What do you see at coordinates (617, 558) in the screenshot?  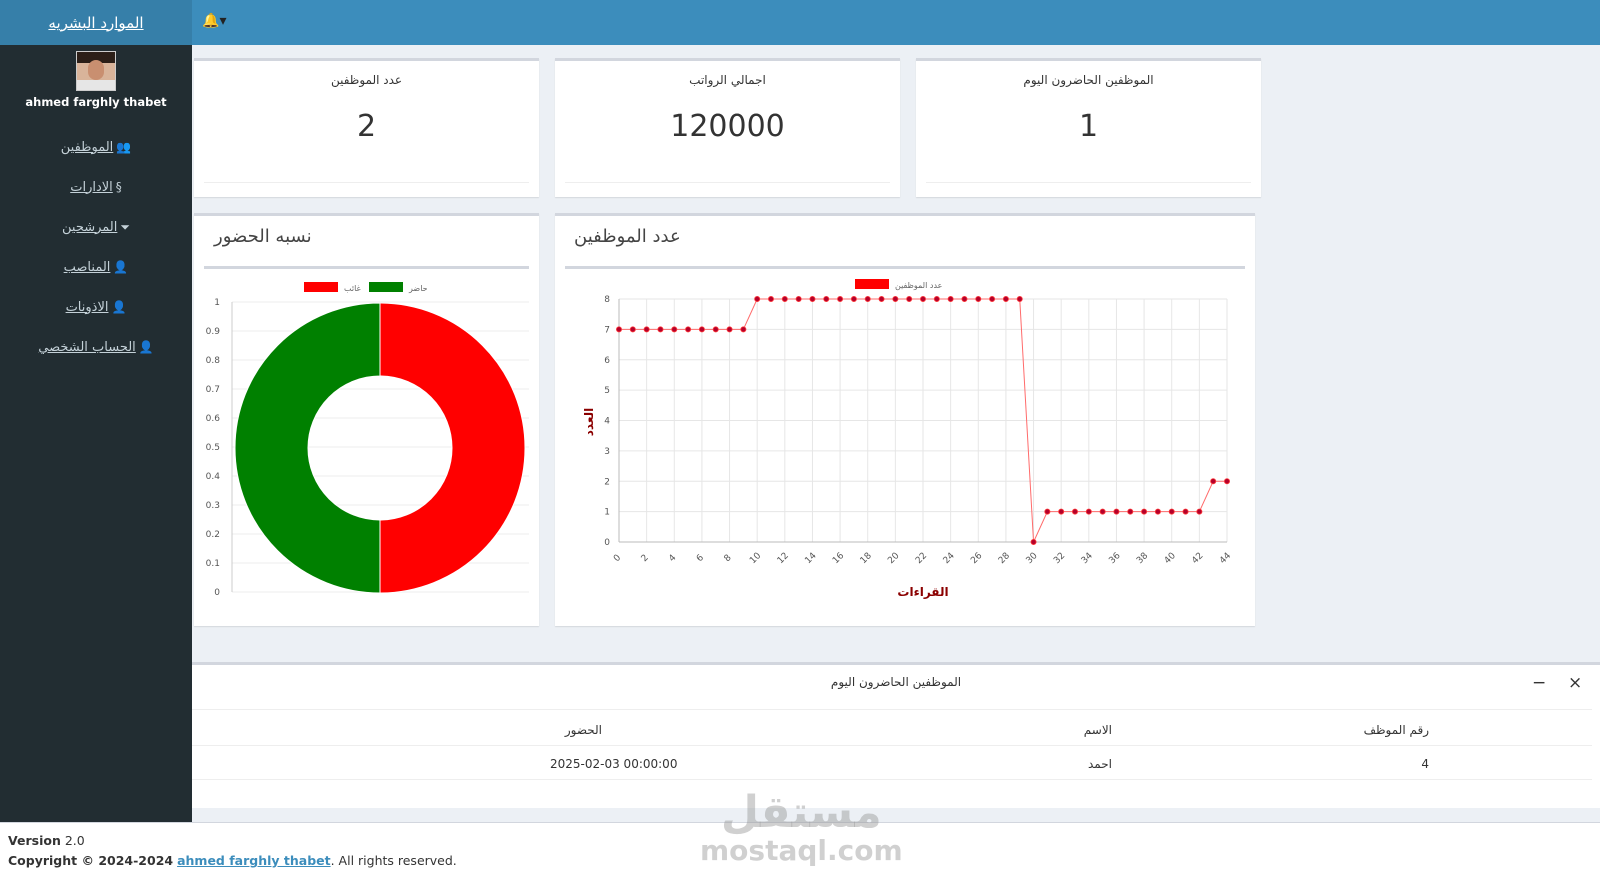 I see `x-tick-label: 0` at bounding box center [617, 558].